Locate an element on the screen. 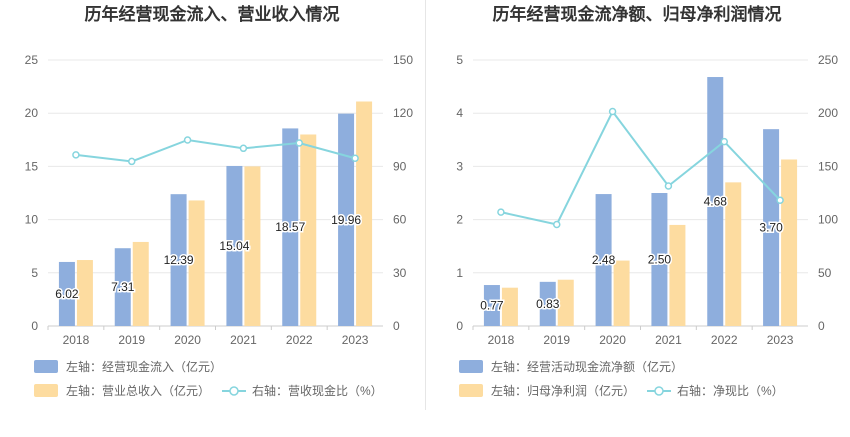 This screenshot has width=850, height=437. data-label: 6.02 is located at coordinates (67, 294).